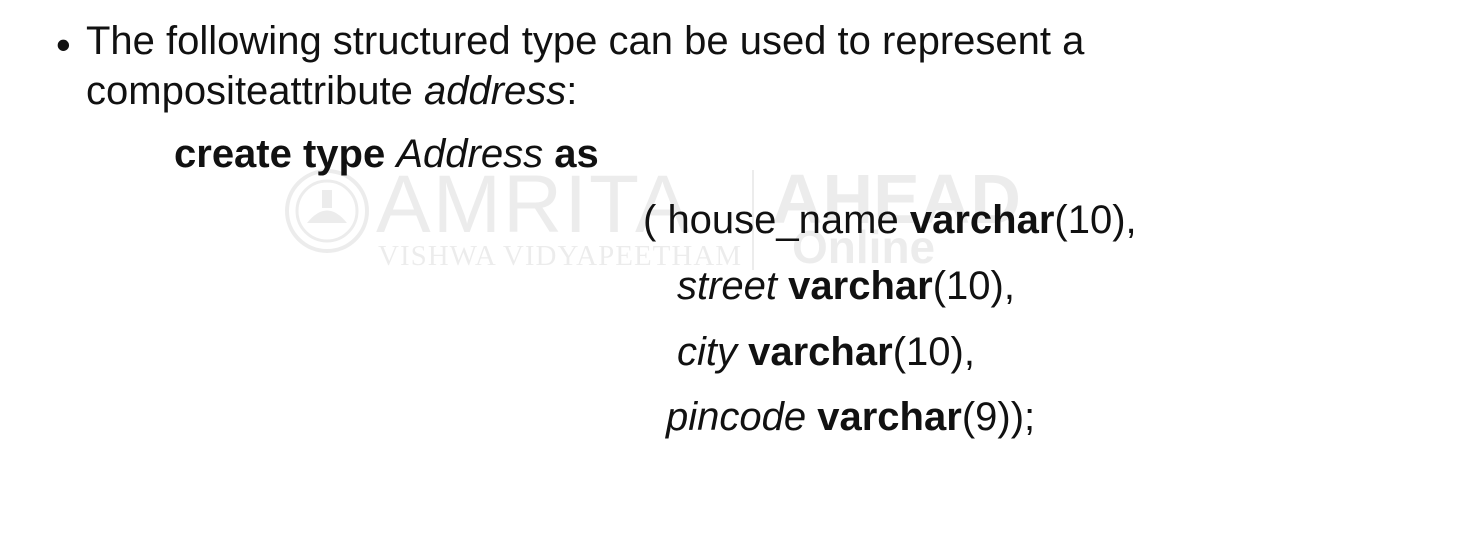  Describe the element at coordinates (280, 154) in the screenshot. I see `keyword-create-type: create type` at that location.